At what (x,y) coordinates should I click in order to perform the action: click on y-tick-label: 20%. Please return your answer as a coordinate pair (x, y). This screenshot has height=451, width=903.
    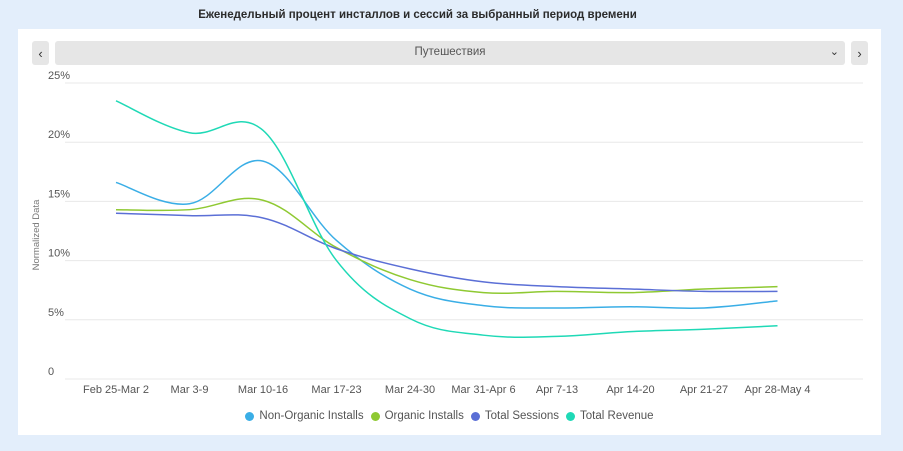
    Looking at the image, I should click on (59, 135).